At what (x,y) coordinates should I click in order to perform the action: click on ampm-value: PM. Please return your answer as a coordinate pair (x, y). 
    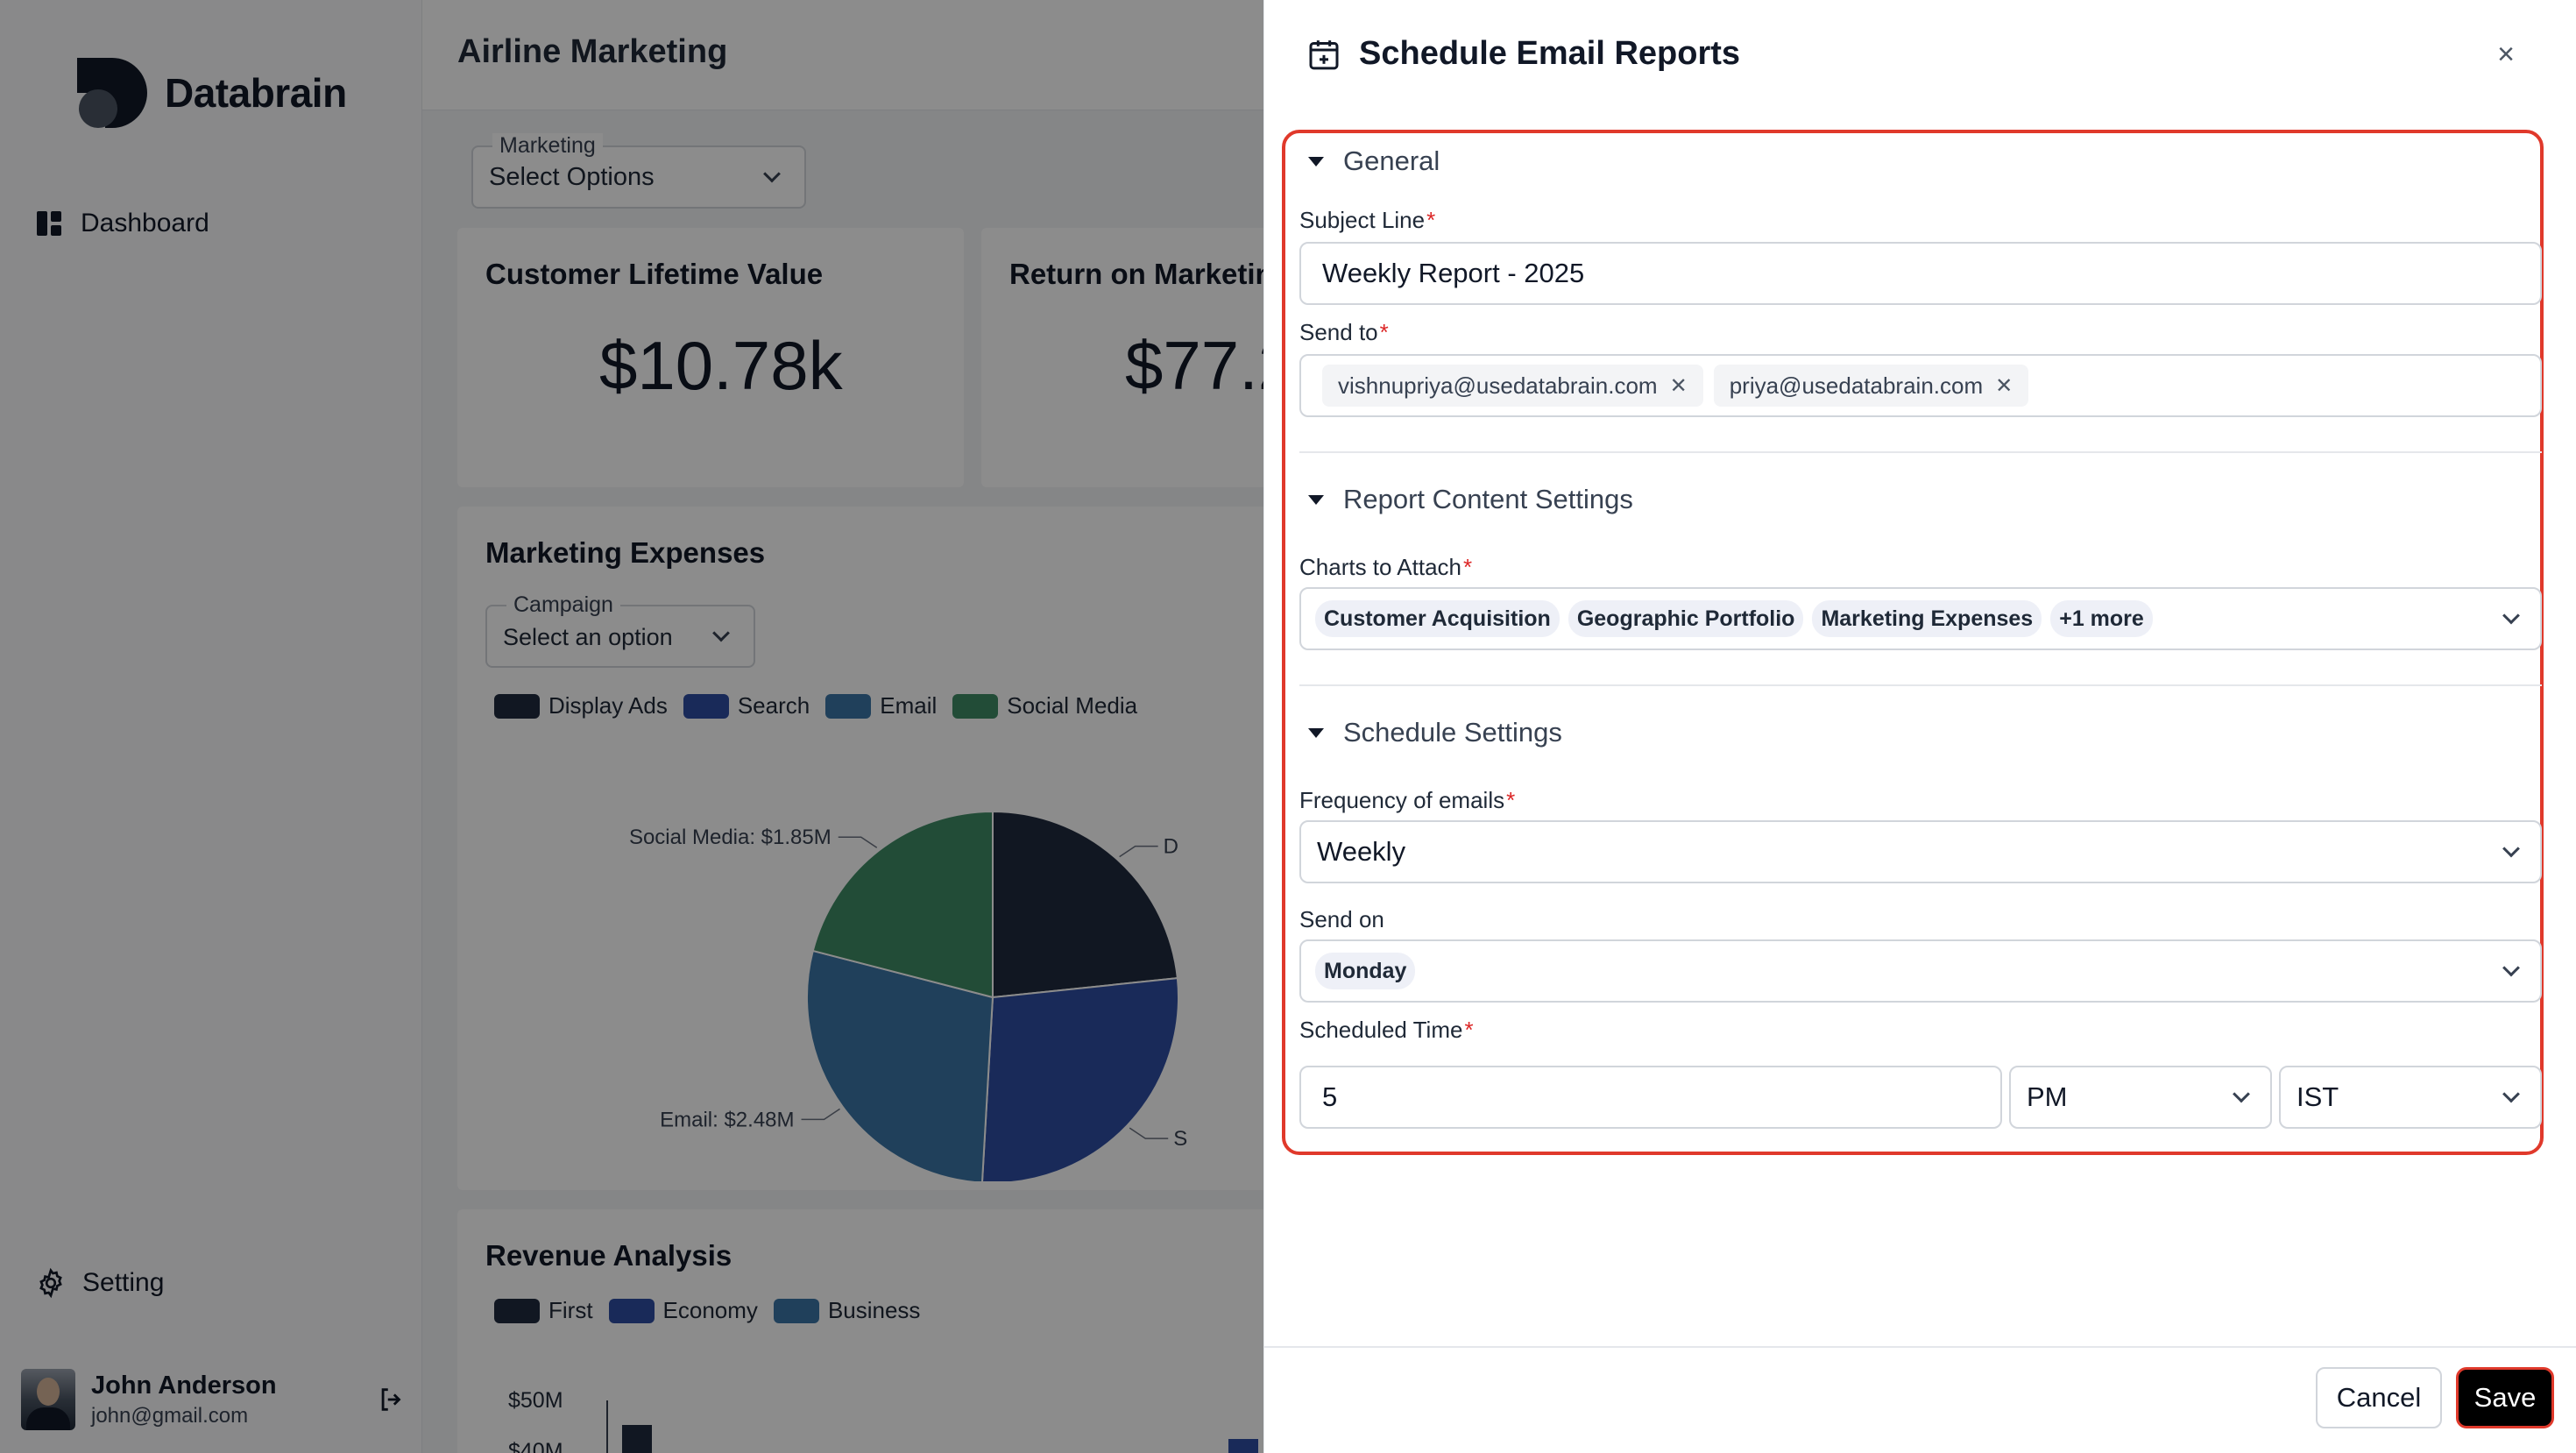
    Looking at the image, I should click on (2047, 1096).